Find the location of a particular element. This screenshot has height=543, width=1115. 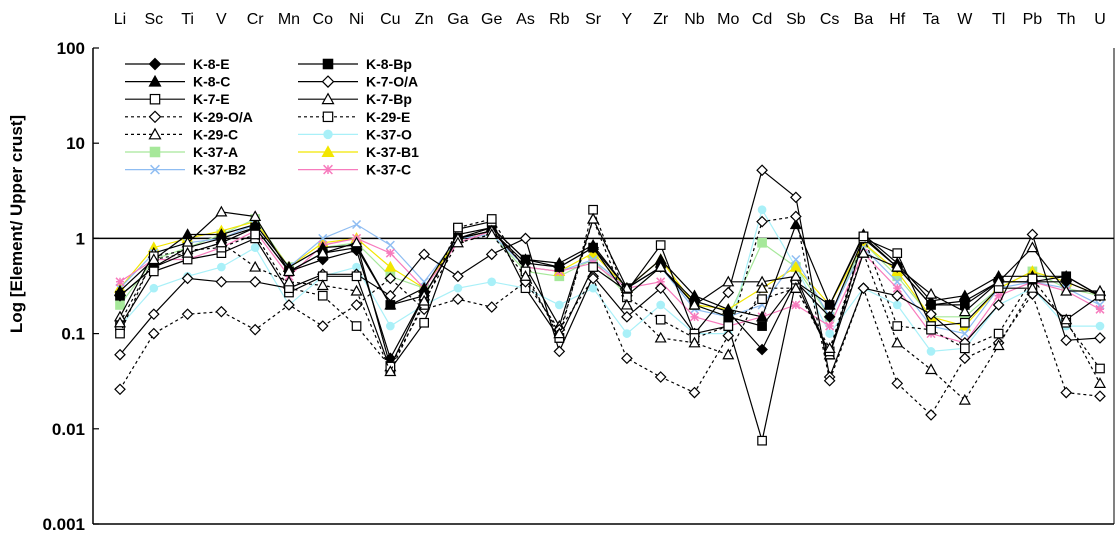

y-axis-label: Log [Element/ Upper crust] is located at coordinates (16, 224).